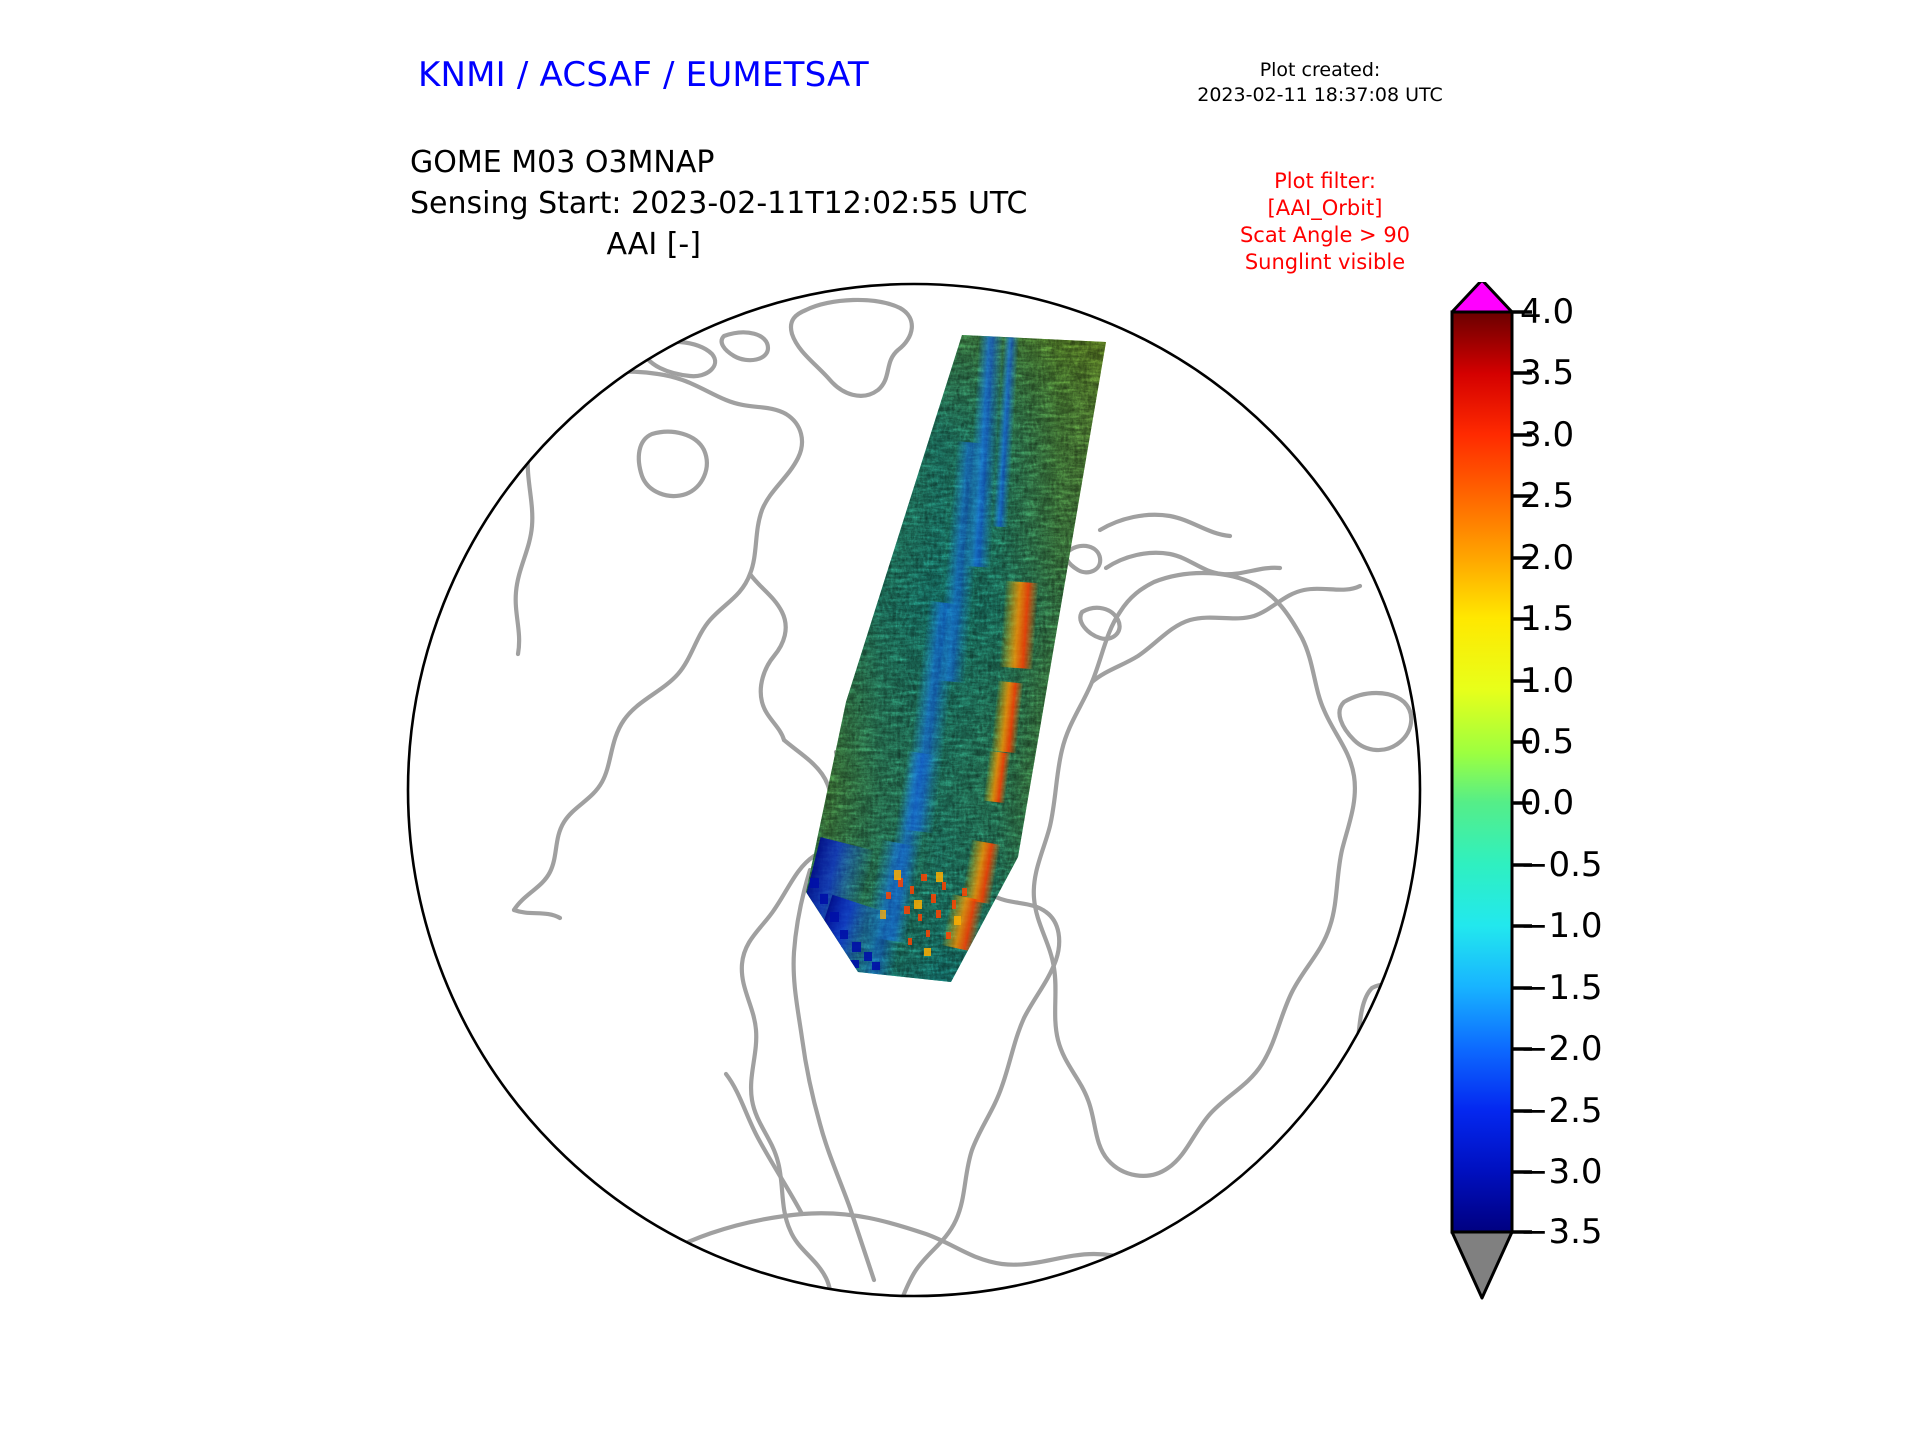  Describe the element at coordinates (1482, 1265) in the screenshot. I see `colorbar-under-arrow` at that location.